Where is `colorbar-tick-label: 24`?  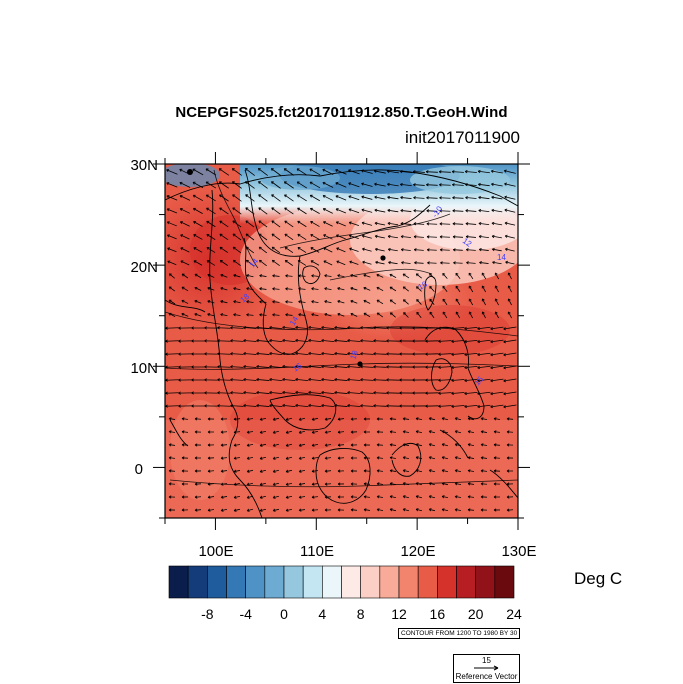 colorbar-tick-label: 24 is located at coordinates (514, 614).